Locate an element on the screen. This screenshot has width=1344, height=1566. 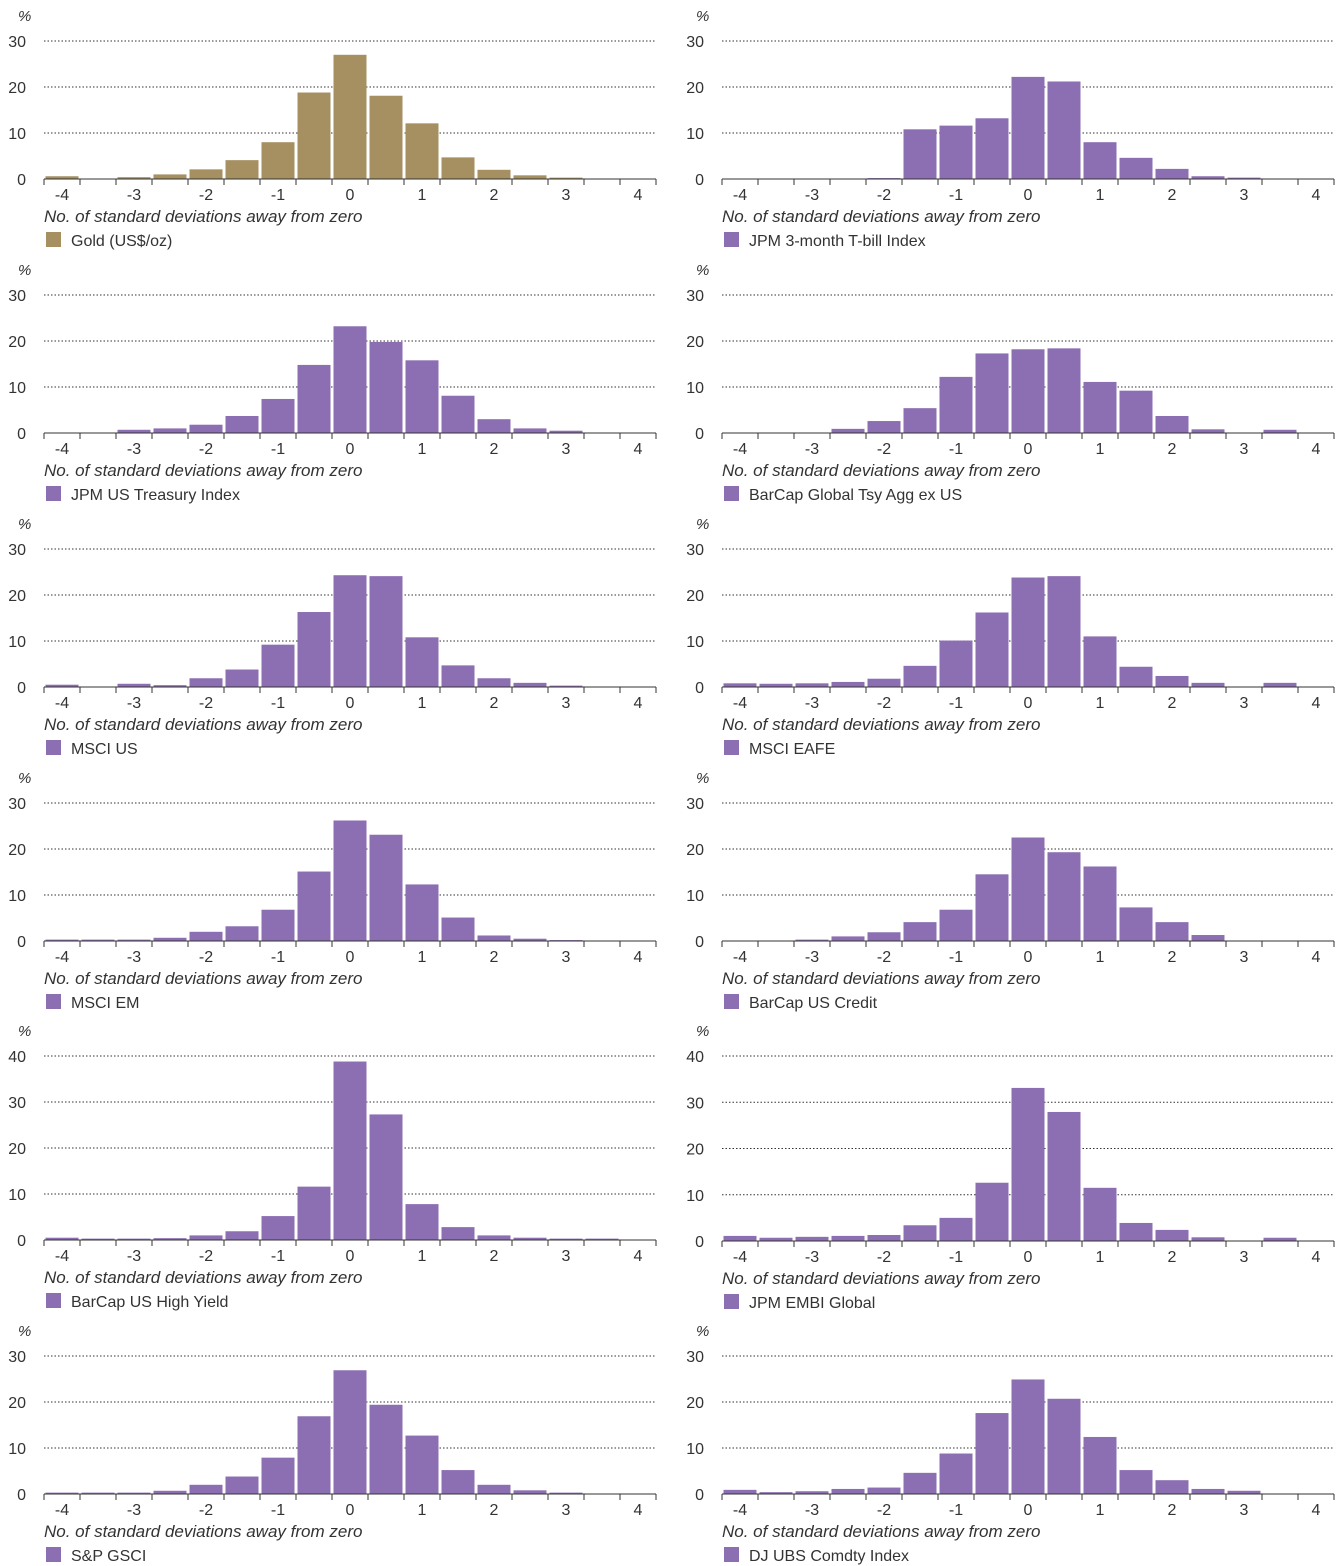
legend-label: JPM EMBI Global is located at coordinates (812, 1303).